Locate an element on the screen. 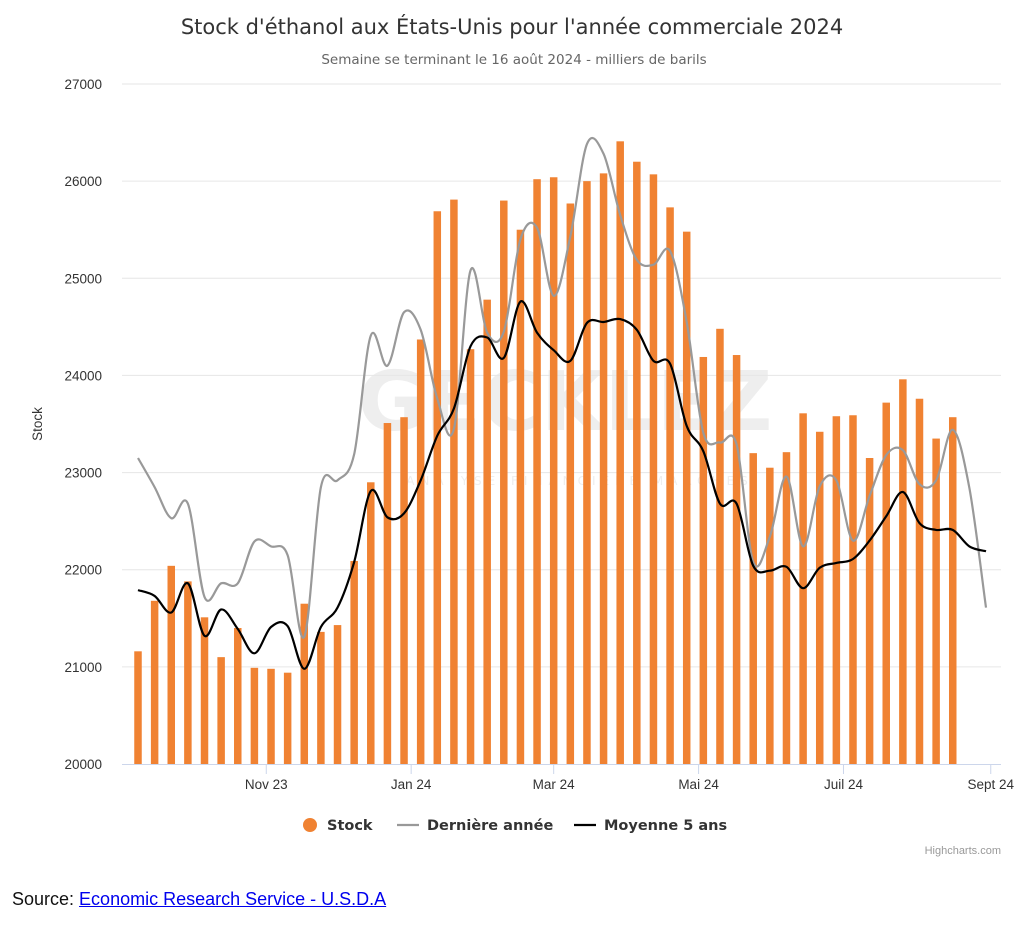  x-tick-label: Mar 24 is located at coordinates (554, 784).